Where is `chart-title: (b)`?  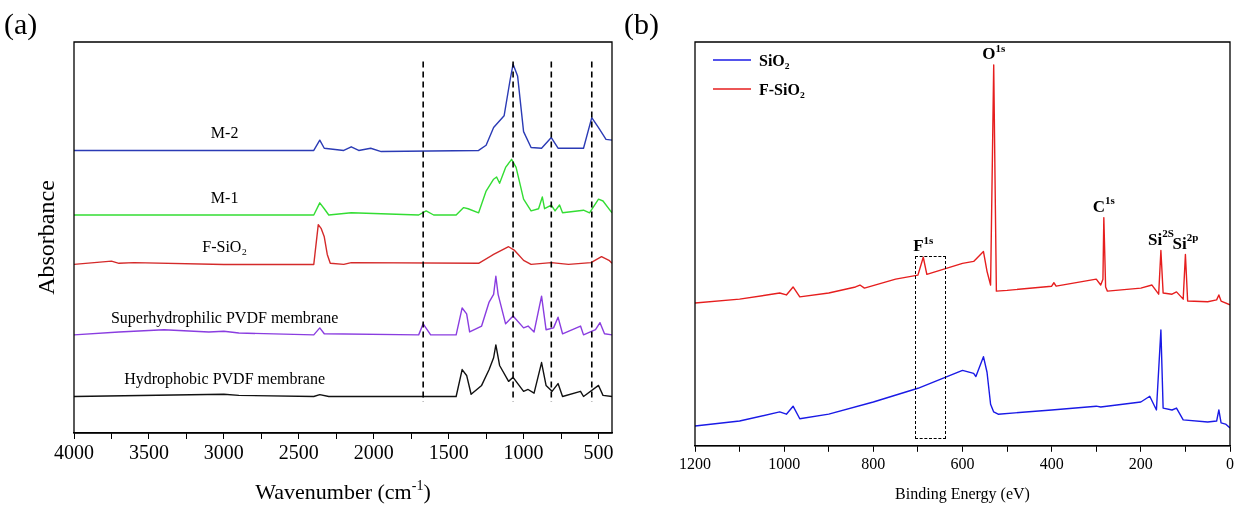
chart-title: (b) is located at coordinates (641, 24).